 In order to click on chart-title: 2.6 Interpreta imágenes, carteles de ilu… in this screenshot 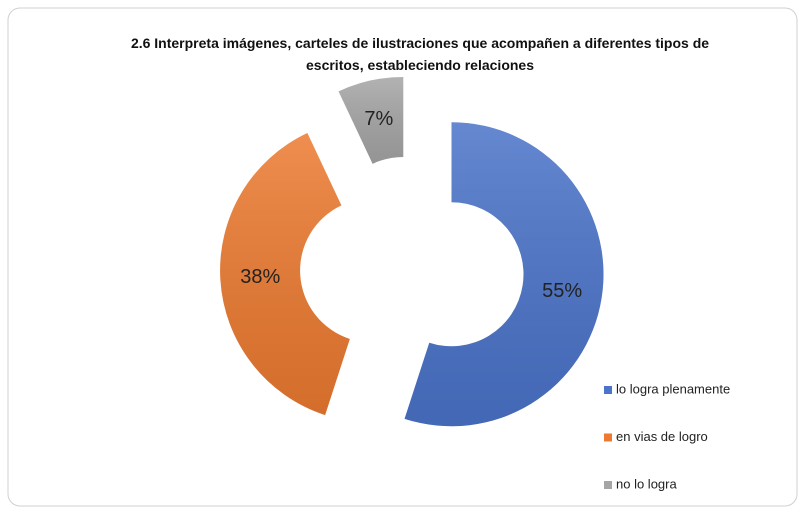, I will do `click(420, 54)`.